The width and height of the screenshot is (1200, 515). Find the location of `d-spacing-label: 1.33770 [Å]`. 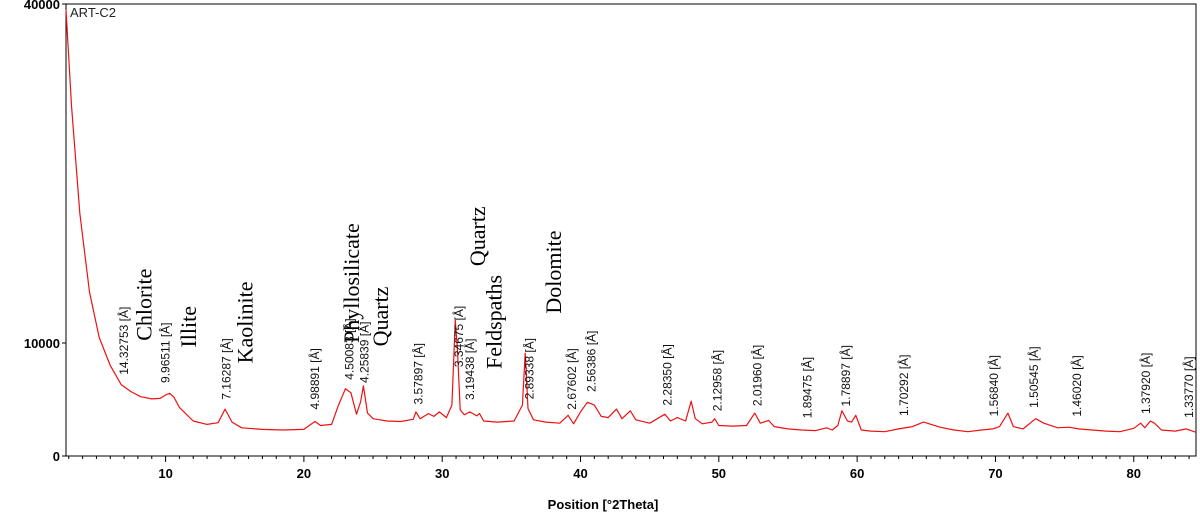

d-spacing-label: 1.33770 [Å] is located at coordinates (1188, 386).